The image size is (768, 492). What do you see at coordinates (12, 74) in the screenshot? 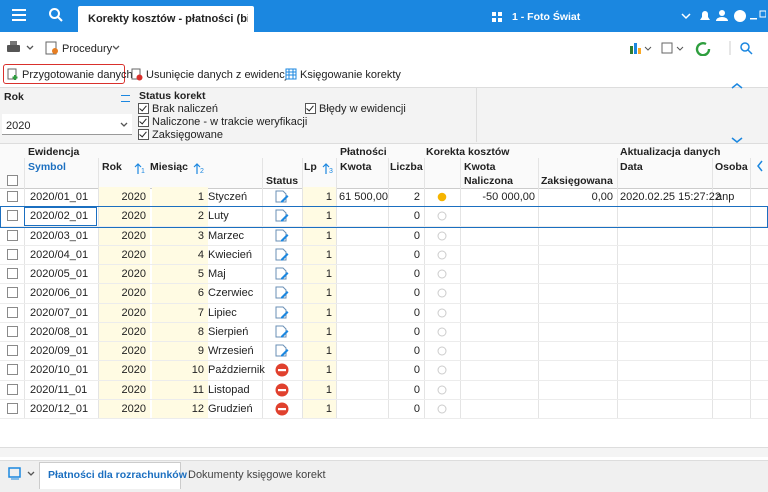
I see `prepare-icon` at bounding box center [12, 74].